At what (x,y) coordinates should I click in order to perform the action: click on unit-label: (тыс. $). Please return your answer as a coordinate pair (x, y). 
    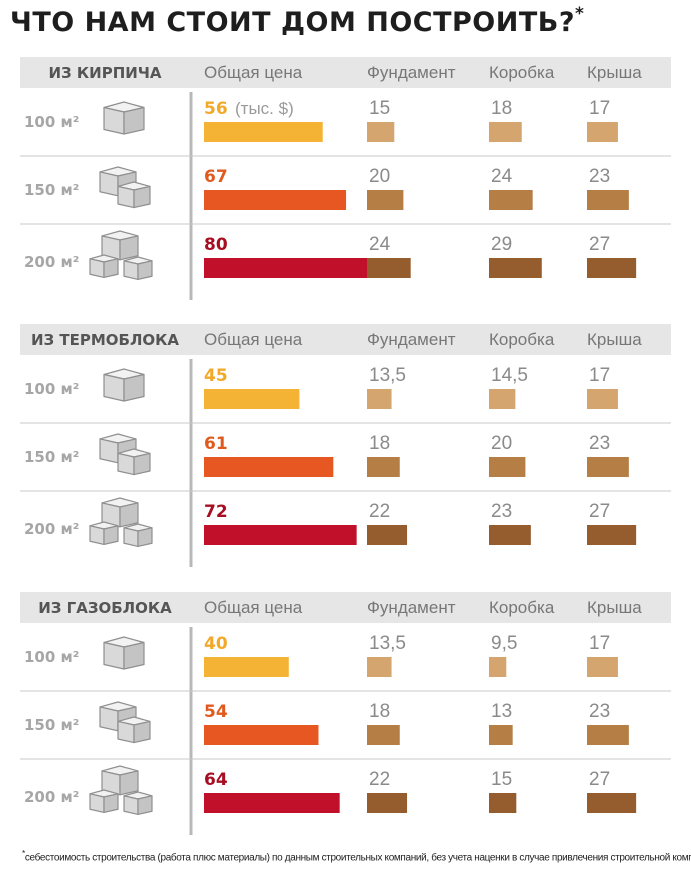
    Looking at the image, I should click on (264, 108).